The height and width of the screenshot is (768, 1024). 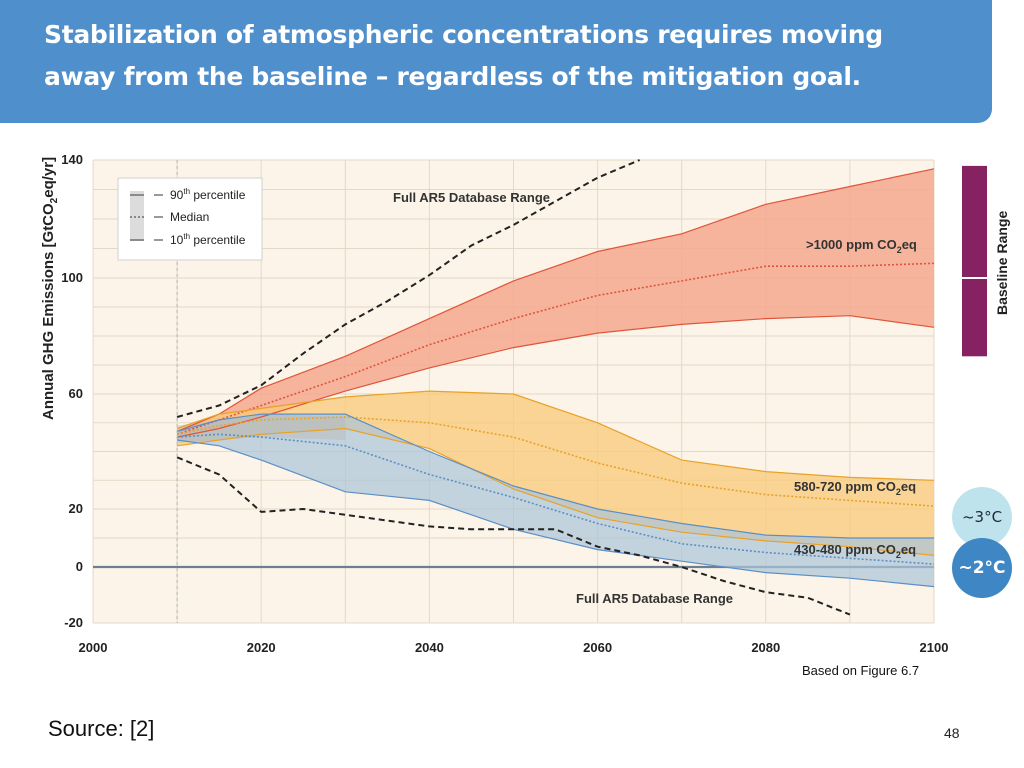 What do you see at coordinates (93, 647) in the screenshot?
I see `x-tick-label: 2000` at bounding box center [93, 647].